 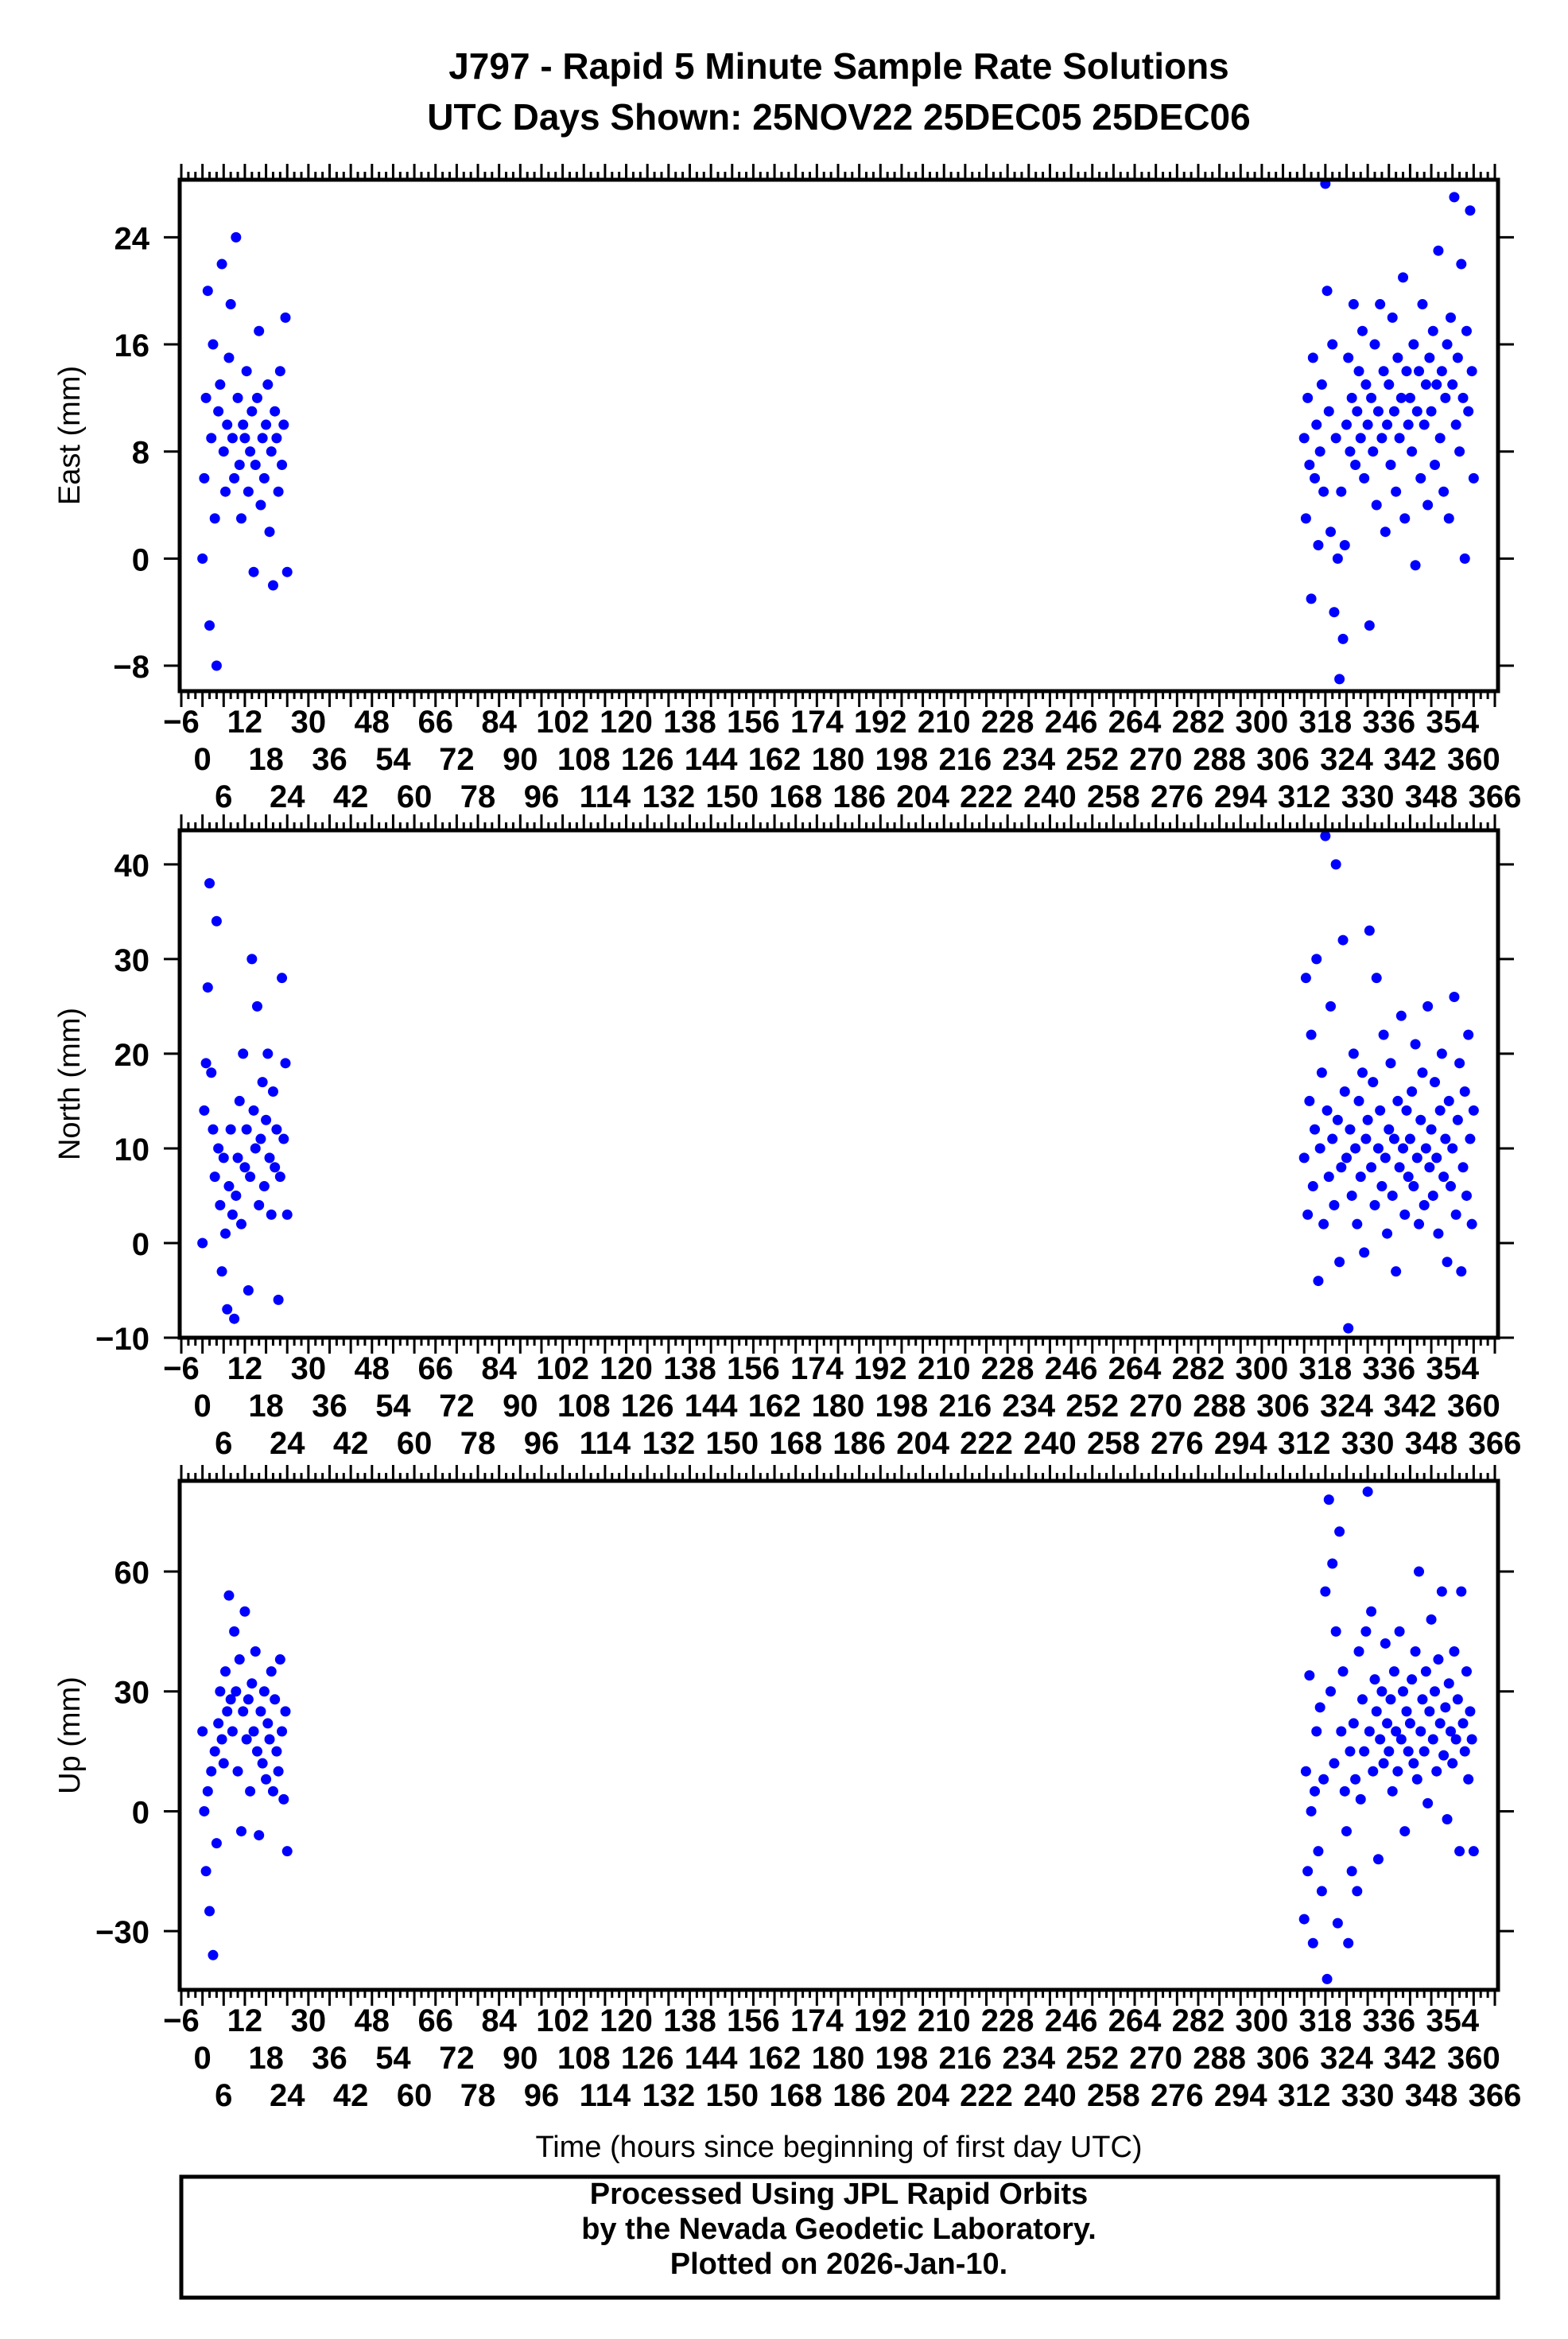 I want to click on x-tick-label: 294, so click(x=1240, y=796).